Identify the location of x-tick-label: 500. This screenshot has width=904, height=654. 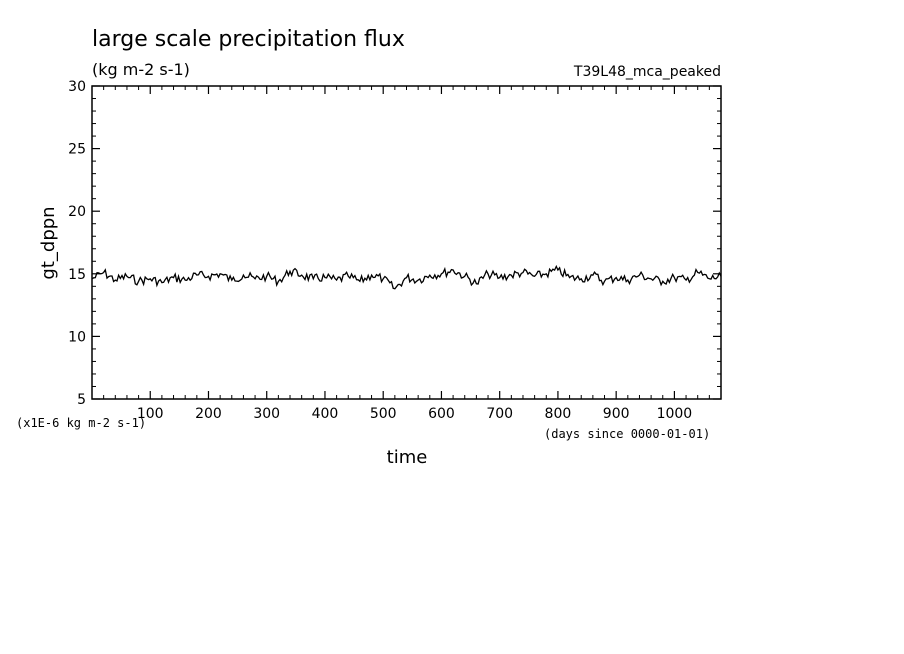
(383, 414).